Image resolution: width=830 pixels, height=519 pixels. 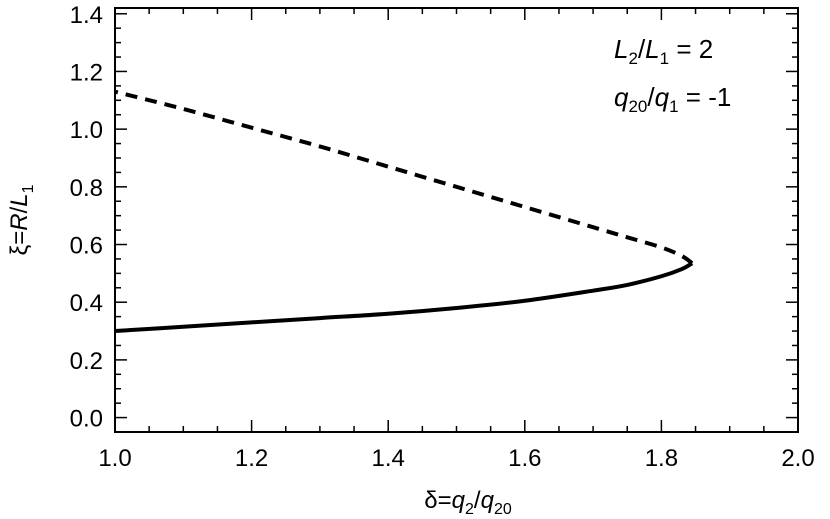 I want to click on x-tick-label: 1.2, so click(x=251, y=458).